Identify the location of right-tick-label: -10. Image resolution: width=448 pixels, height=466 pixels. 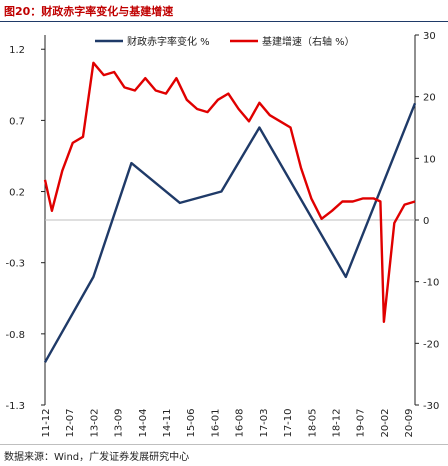
(431, 283).